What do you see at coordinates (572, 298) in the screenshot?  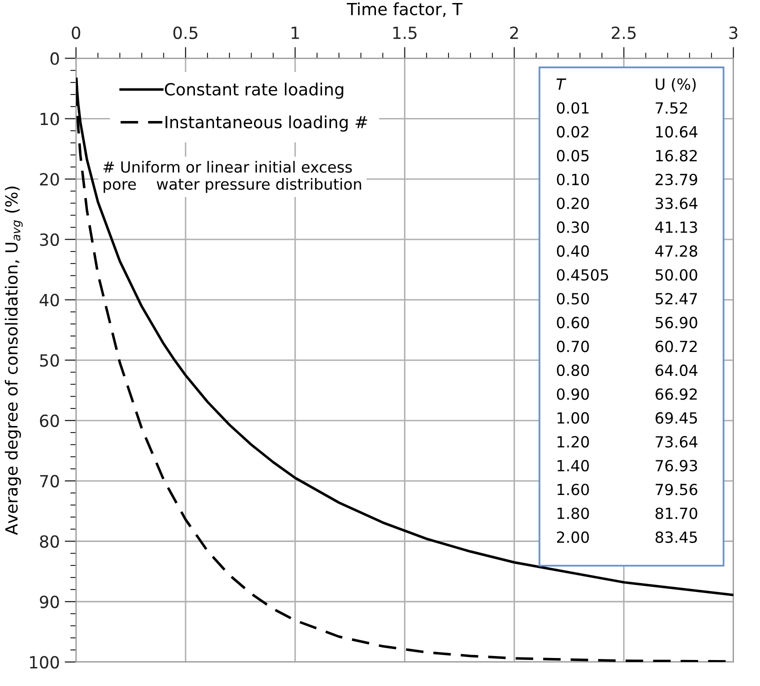 I see `annotation: 0.50` at bounding box center [572, 298].